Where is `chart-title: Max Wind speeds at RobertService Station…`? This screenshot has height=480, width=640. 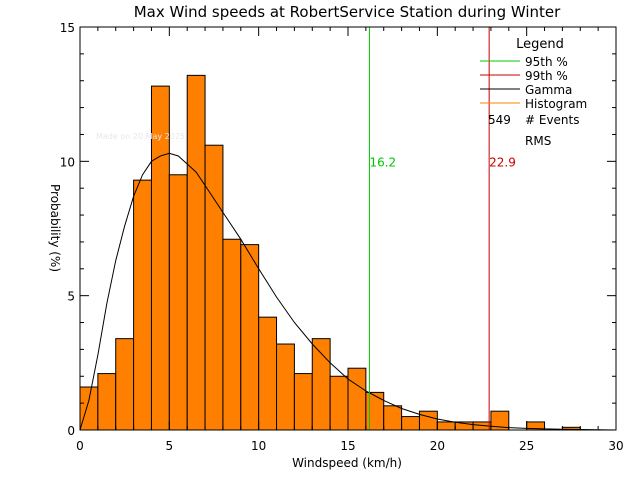
chart-title: Max Wind speeds at RobertService Station… is located at coordinates (347, 12).